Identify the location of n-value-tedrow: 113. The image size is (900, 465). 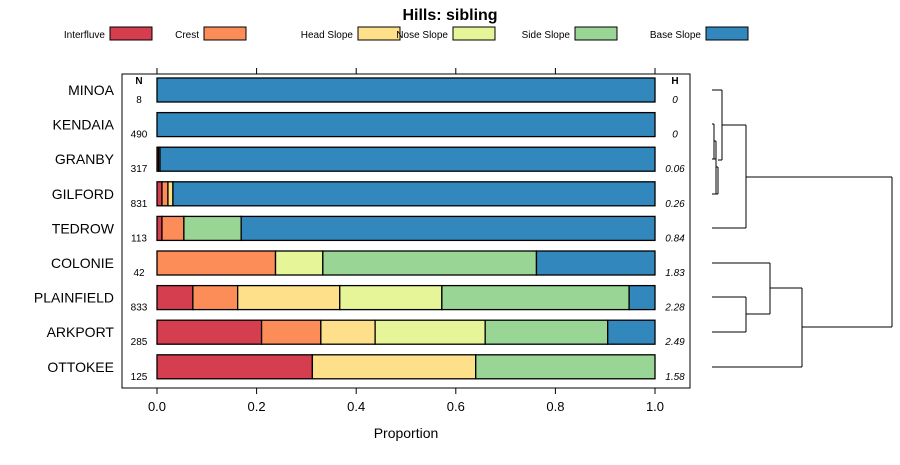
(139, 238).